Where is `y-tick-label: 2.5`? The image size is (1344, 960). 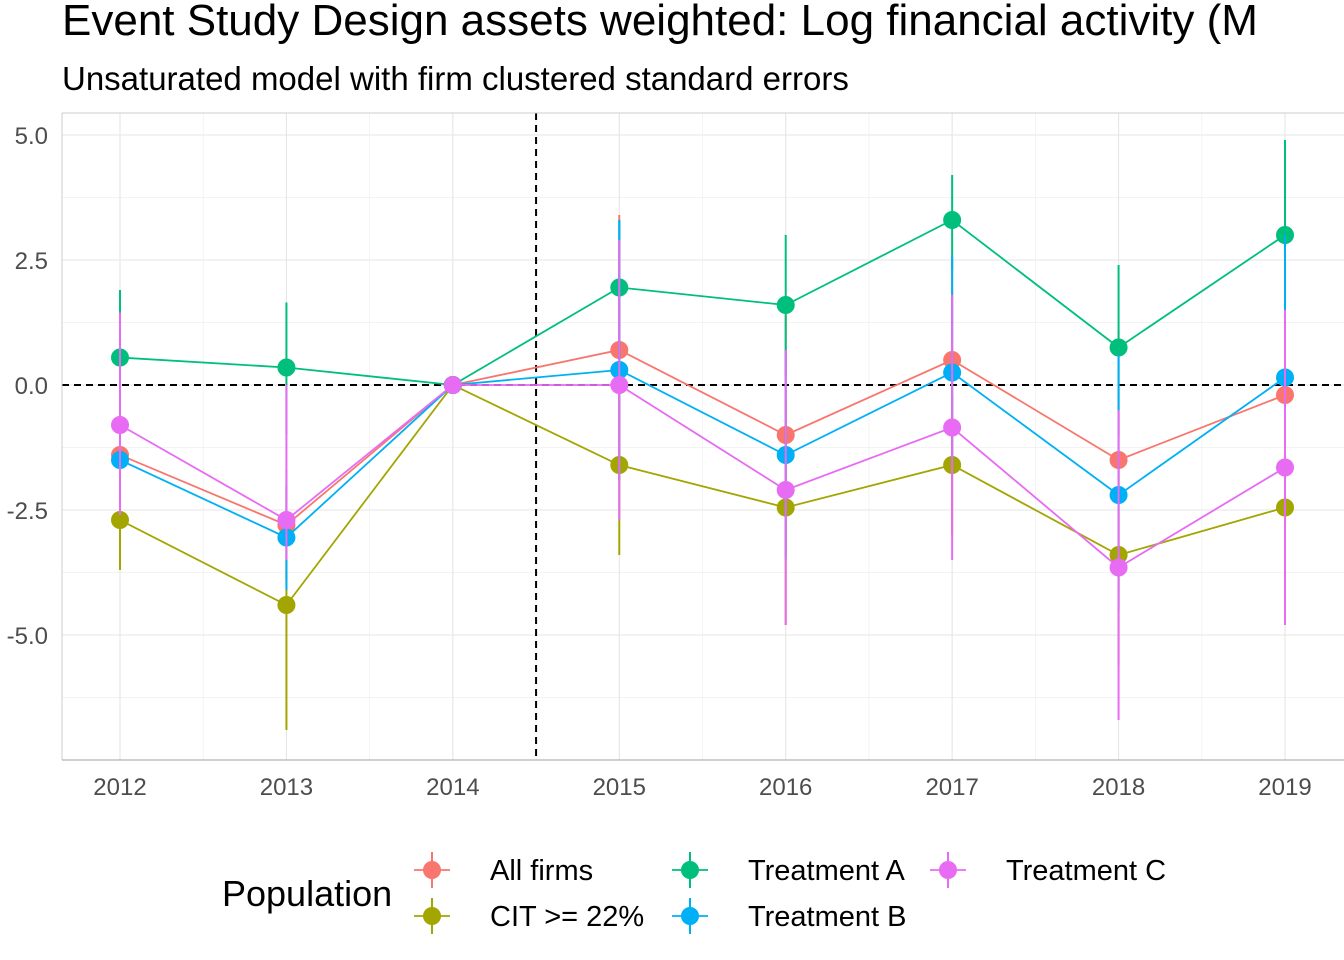
y-tick-label: 2.5 is located at coordinates (31, 261).